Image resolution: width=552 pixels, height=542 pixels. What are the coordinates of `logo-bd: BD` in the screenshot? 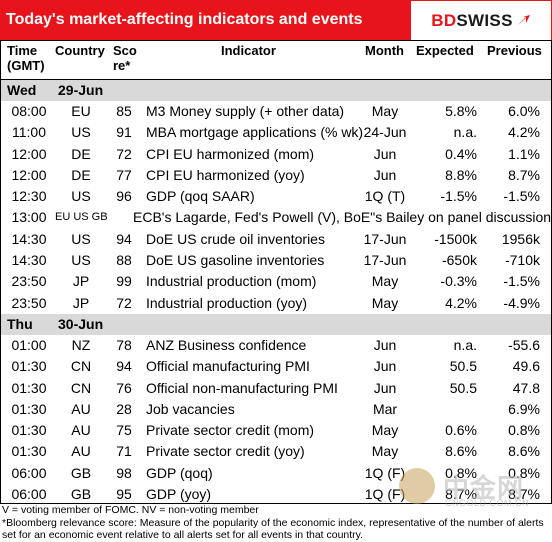 It's located at (444, 20).